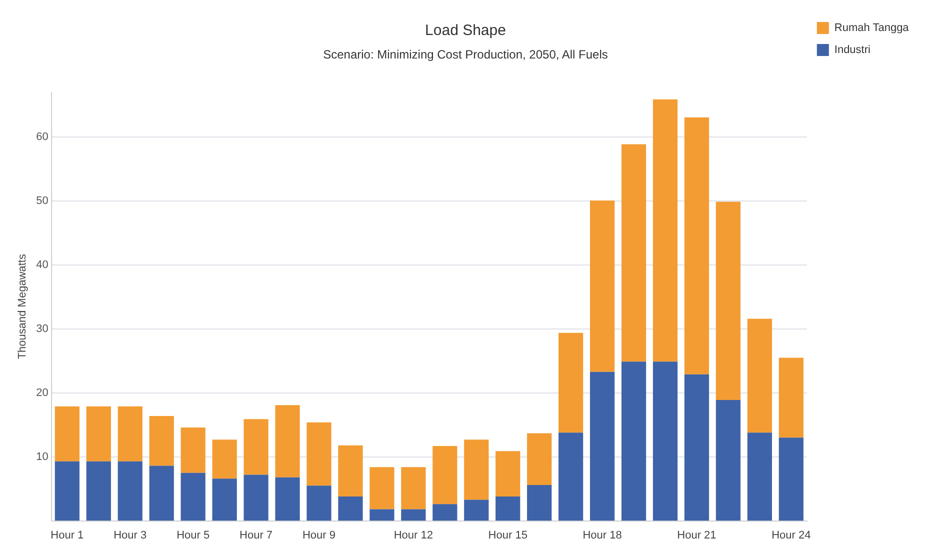 The image size is (931, 557). I want to click on x-tick-label: Hour 24, so click(791, 535).